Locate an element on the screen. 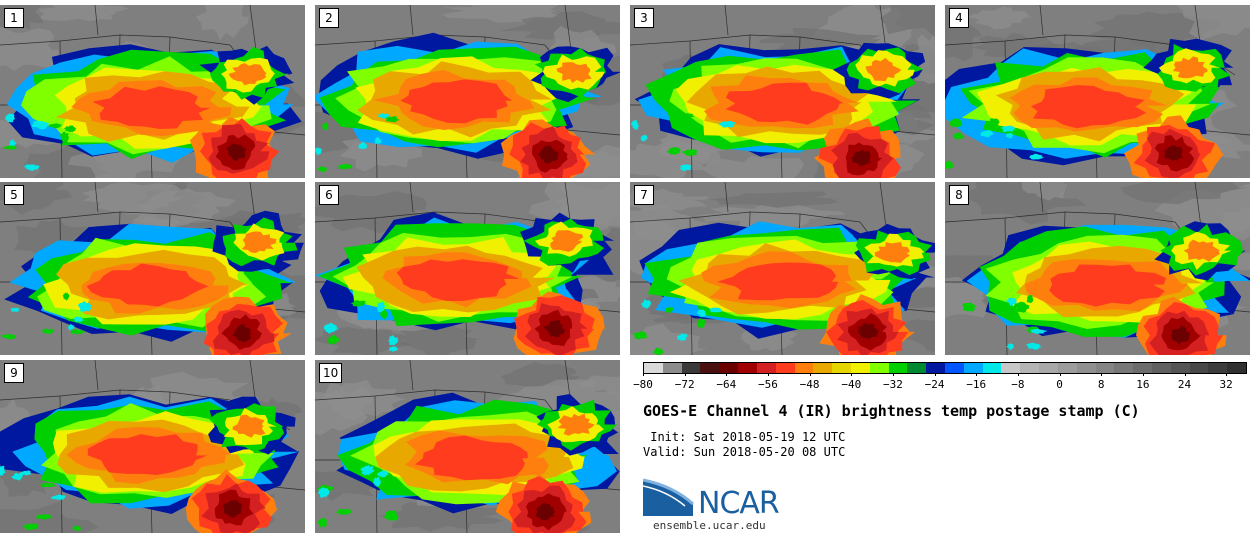 The image size is (1260, 533). stamp-panel: 4 is located at coordinates (1097, 91).